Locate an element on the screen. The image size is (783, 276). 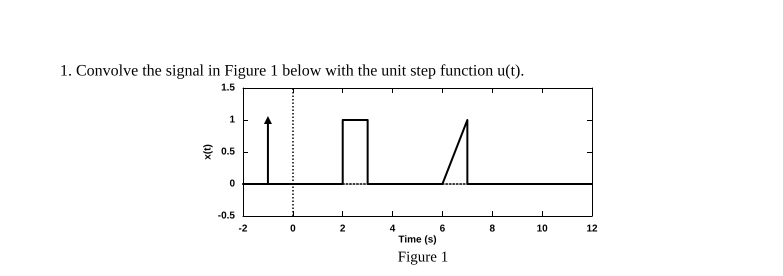
chart-title: 1. Convolve the signal in Figure 1 below with the unit step function u(t). is located at coordinates (292, 71).